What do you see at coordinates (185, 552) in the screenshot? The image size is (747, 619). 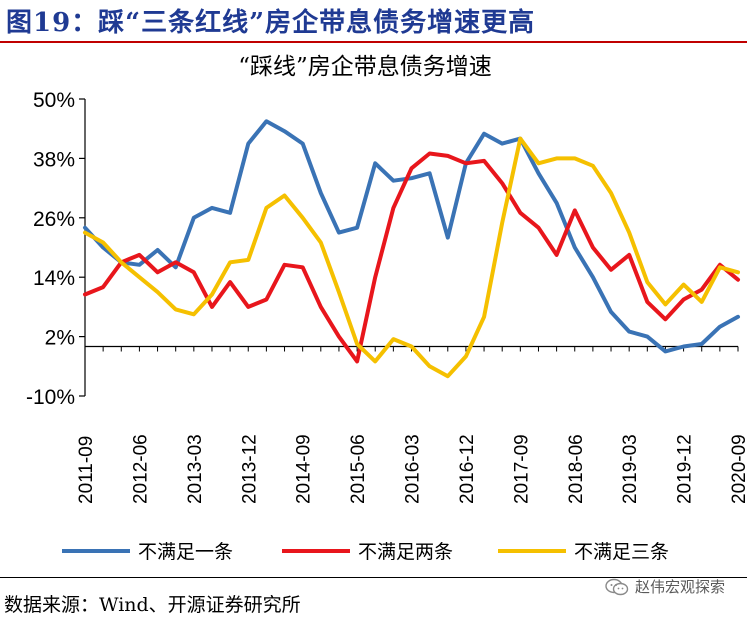 I see `legend-label-1: 不满足一条` at bounding box center [185, 552].